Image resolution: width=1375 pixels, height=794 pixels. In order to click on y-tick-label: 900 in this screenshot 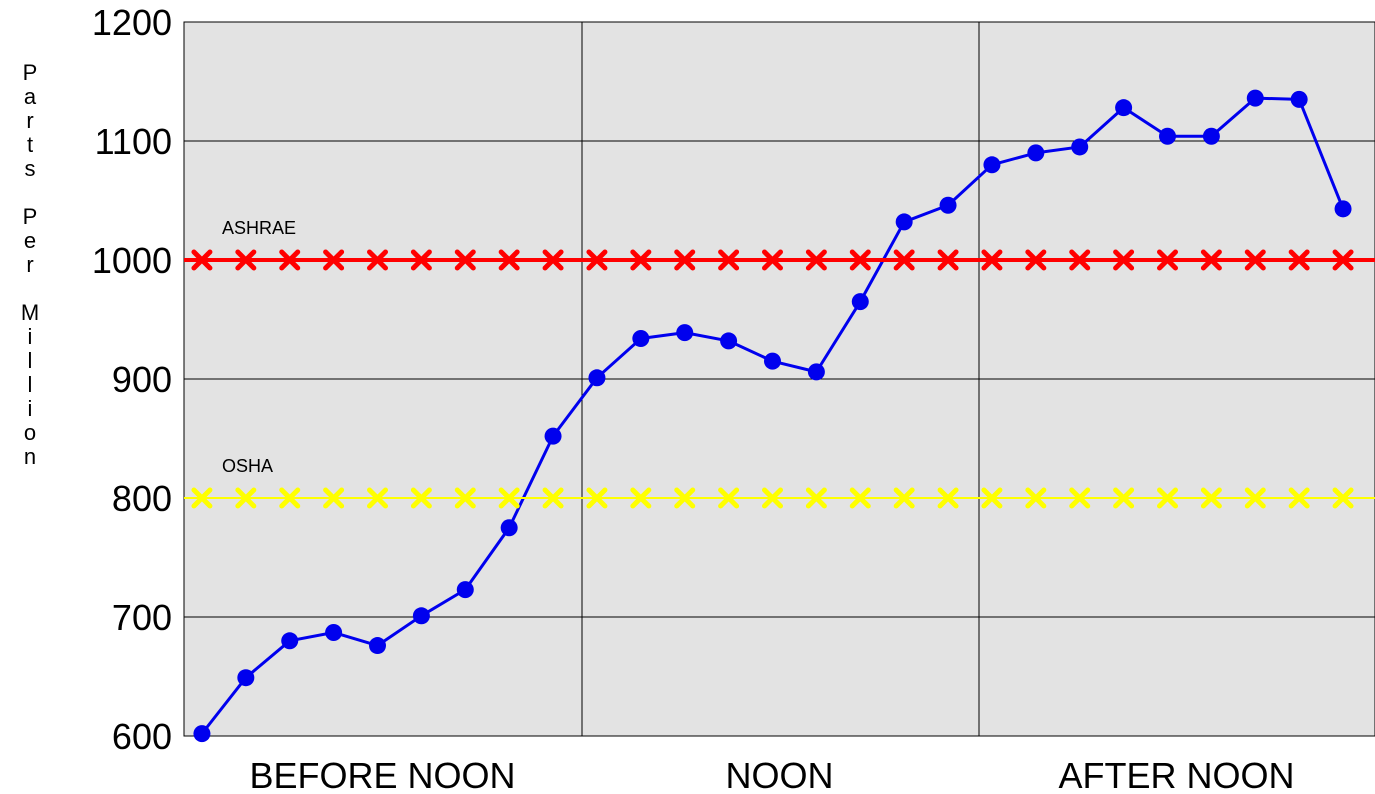, I will do `click(142, 379)`.